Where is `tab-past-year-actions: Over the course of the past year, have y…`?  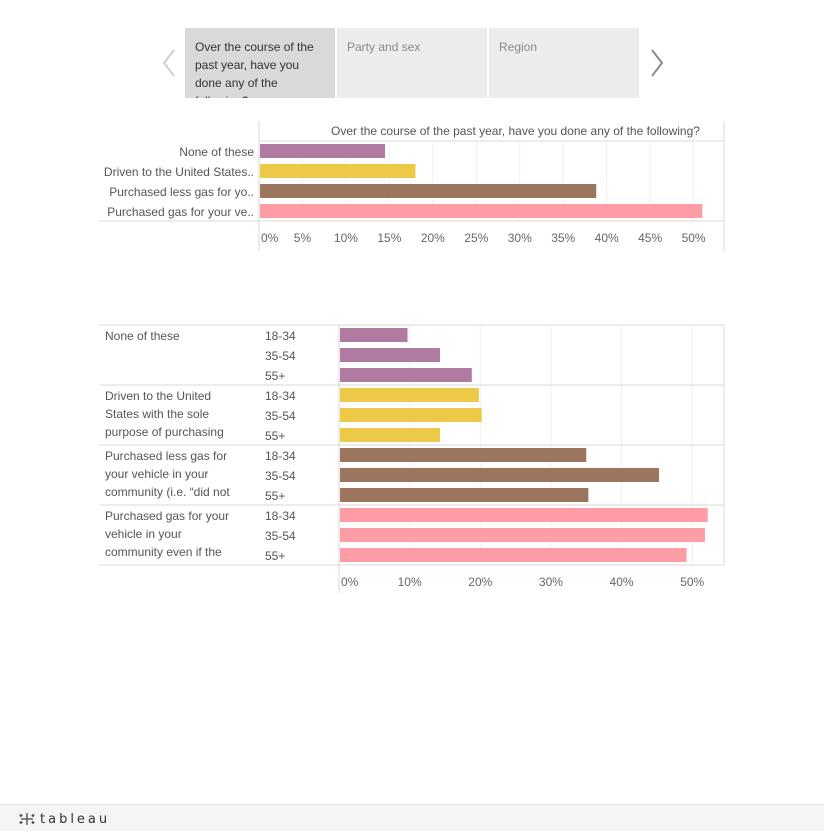
tab-past-year-actions: Over the course of the past year, have y… is located at coordinates (260, 63).